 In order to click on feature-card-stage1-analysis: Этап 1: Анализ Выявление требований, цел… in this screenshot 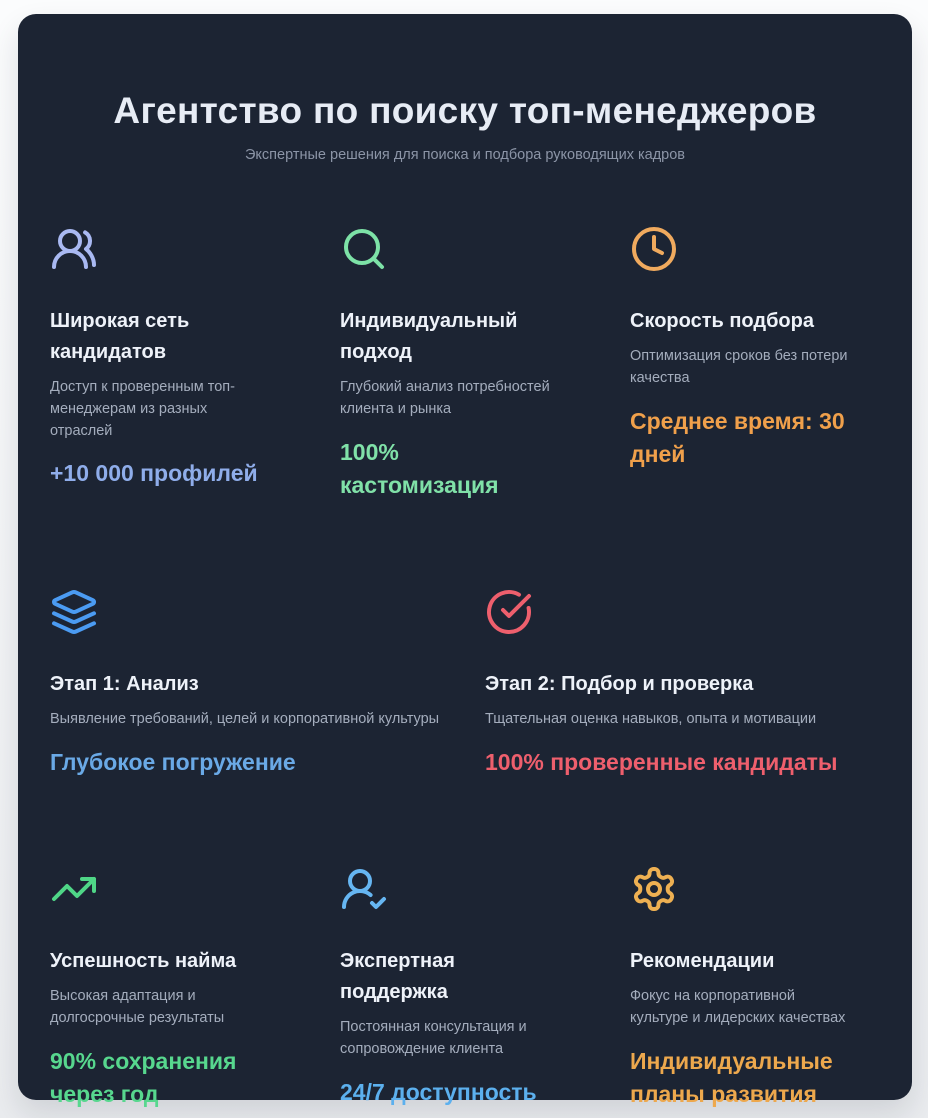, I will do `click(247, 683)`.